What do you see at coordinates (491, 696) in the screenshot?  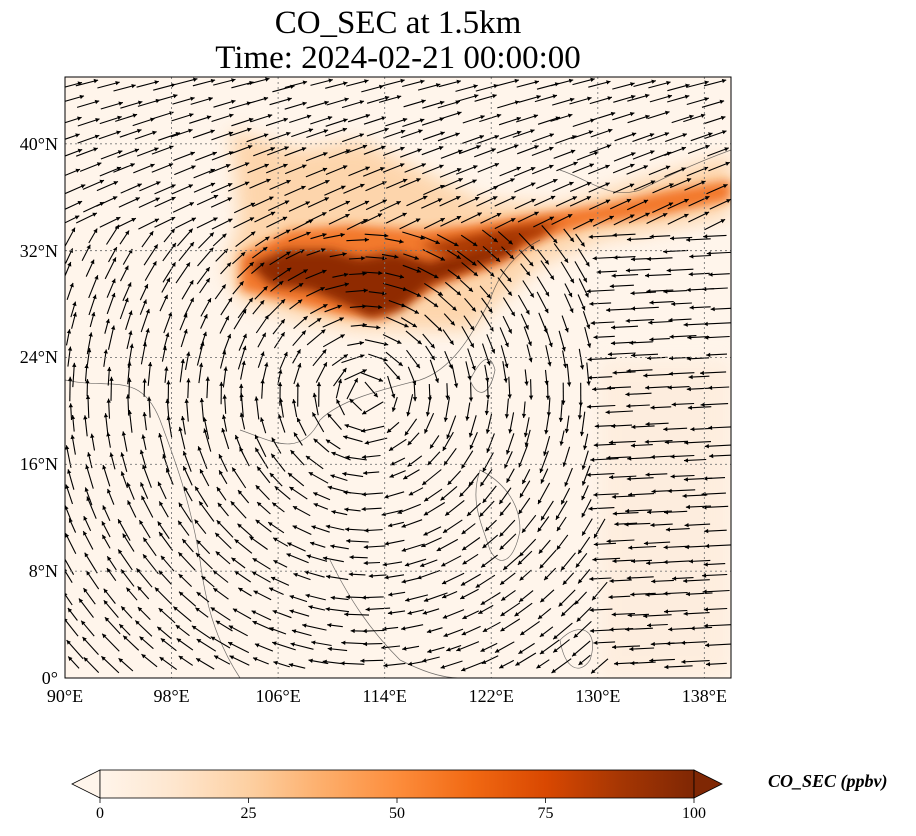 I see `lon-tick-label: 122°E` at bounding box center [491, 696].